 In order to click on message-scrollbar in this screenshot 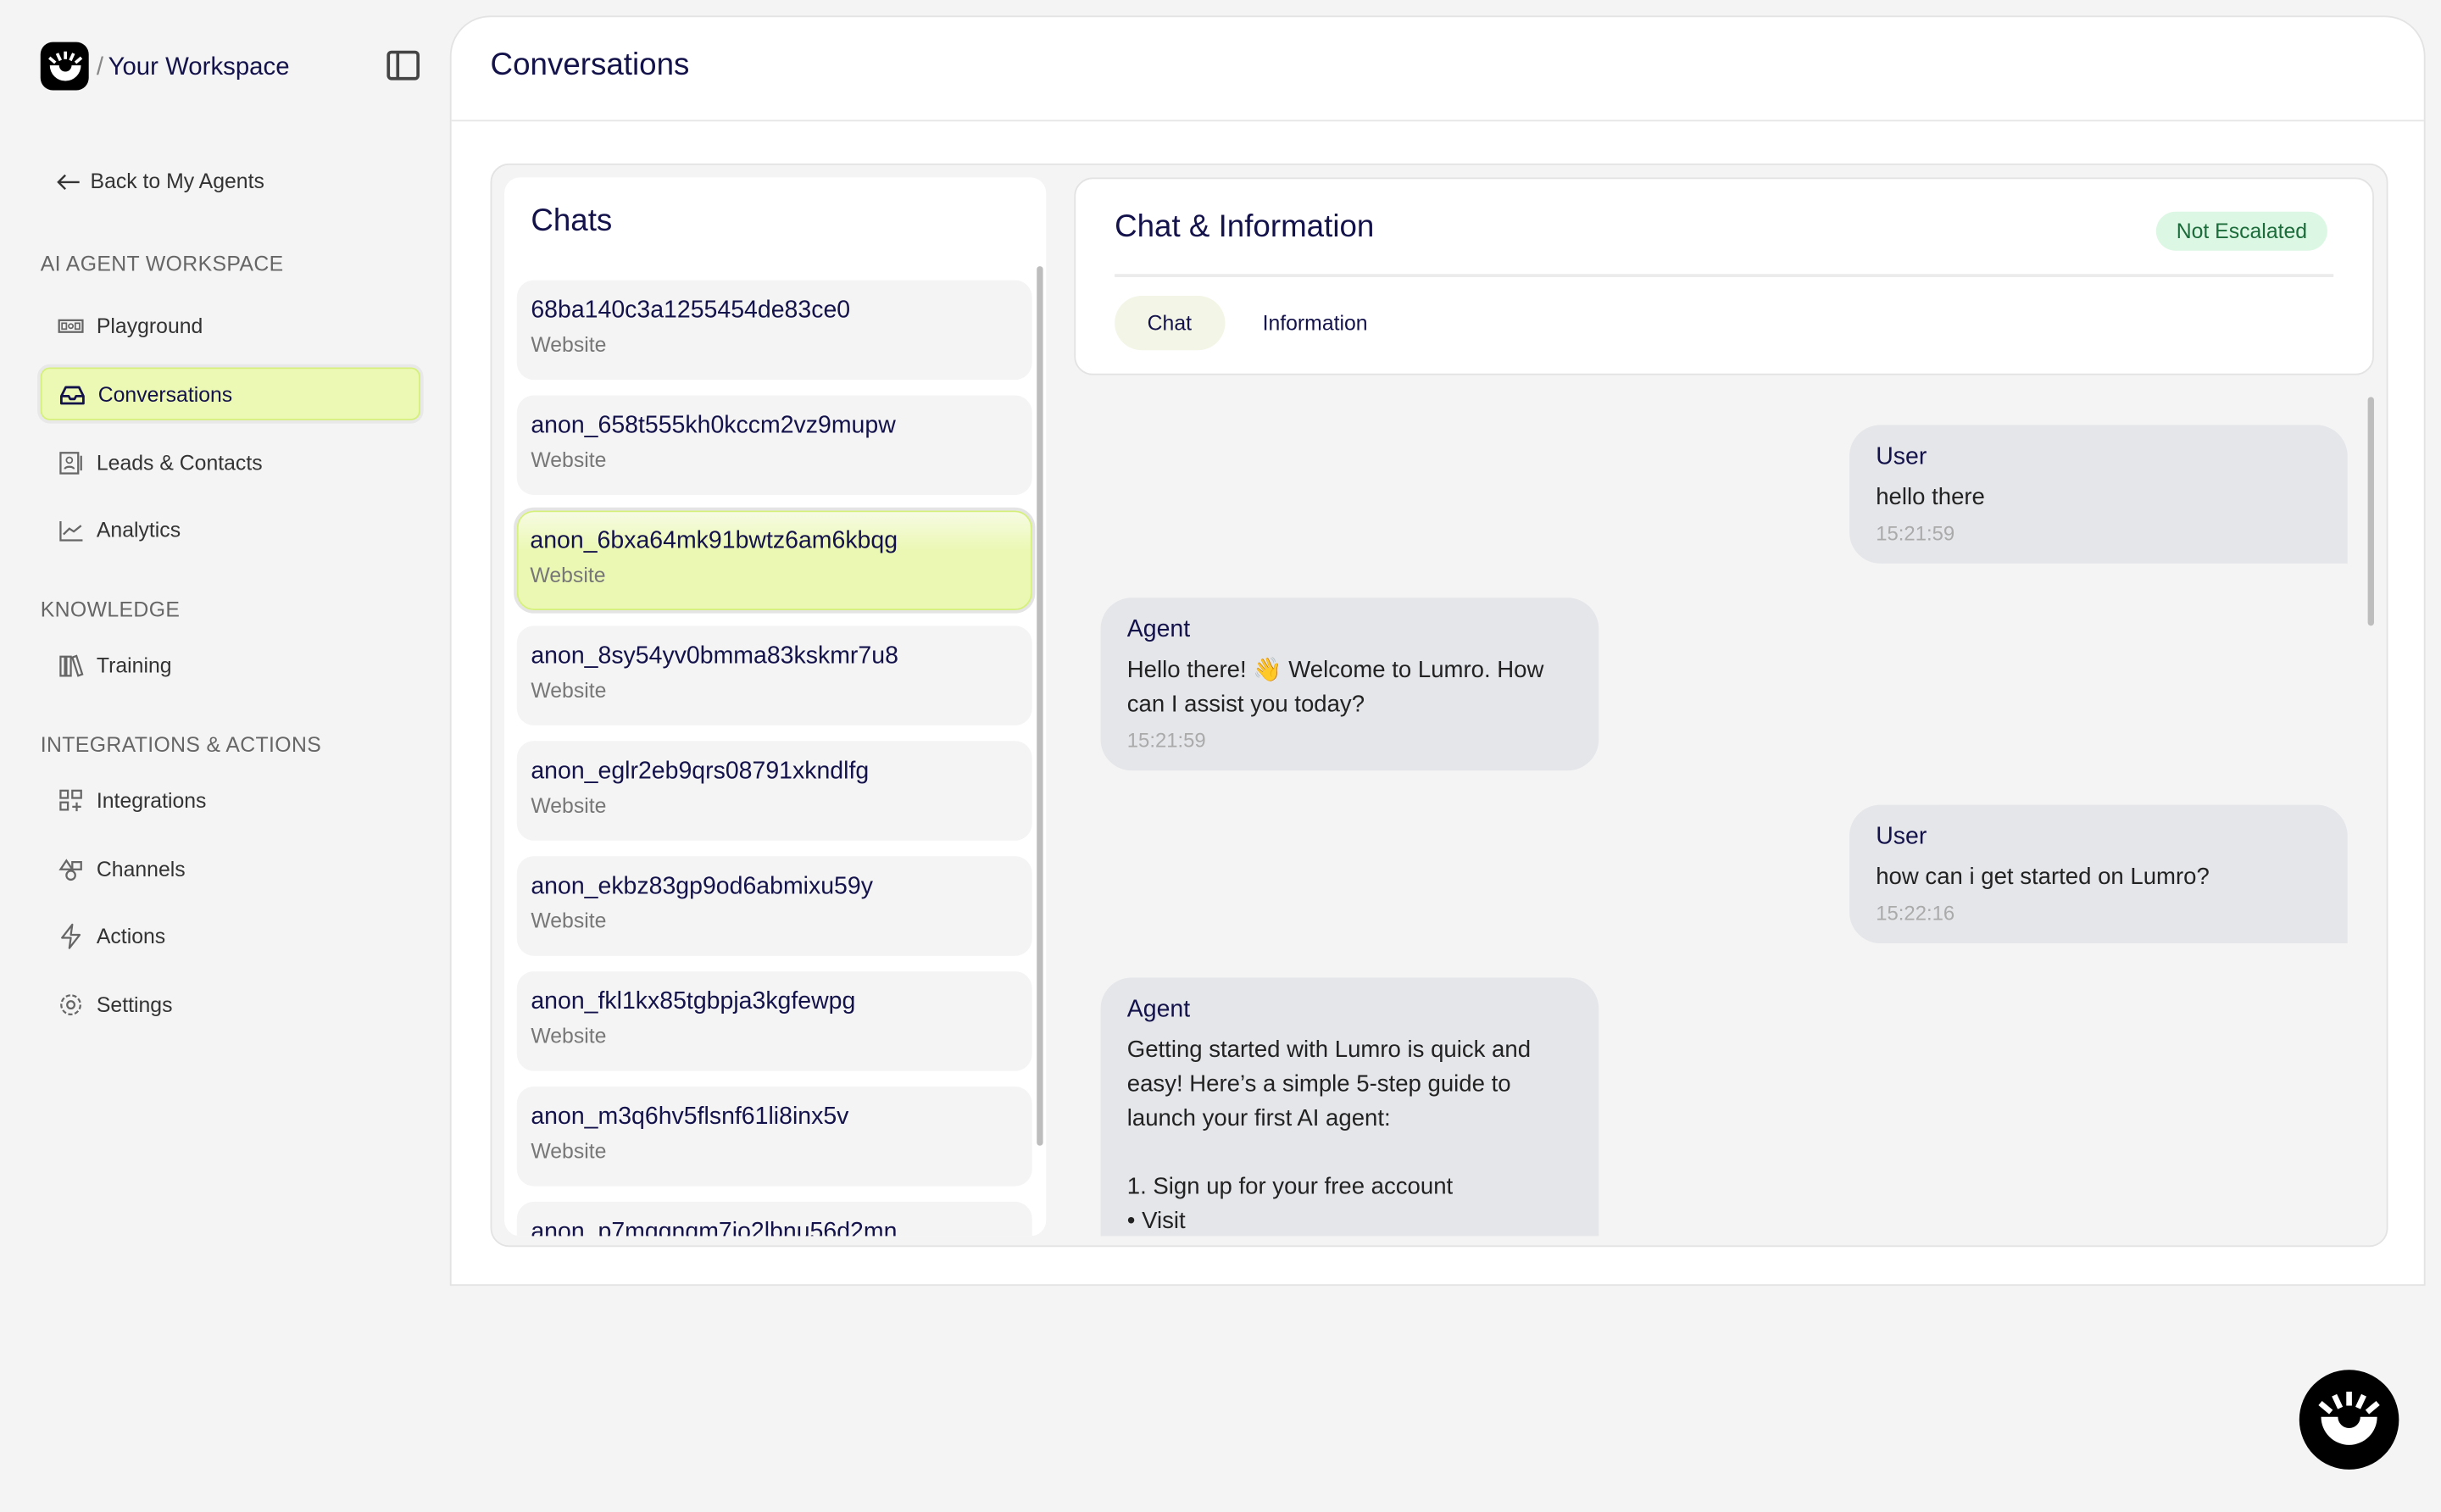, I will do `click(2371, 511)`.